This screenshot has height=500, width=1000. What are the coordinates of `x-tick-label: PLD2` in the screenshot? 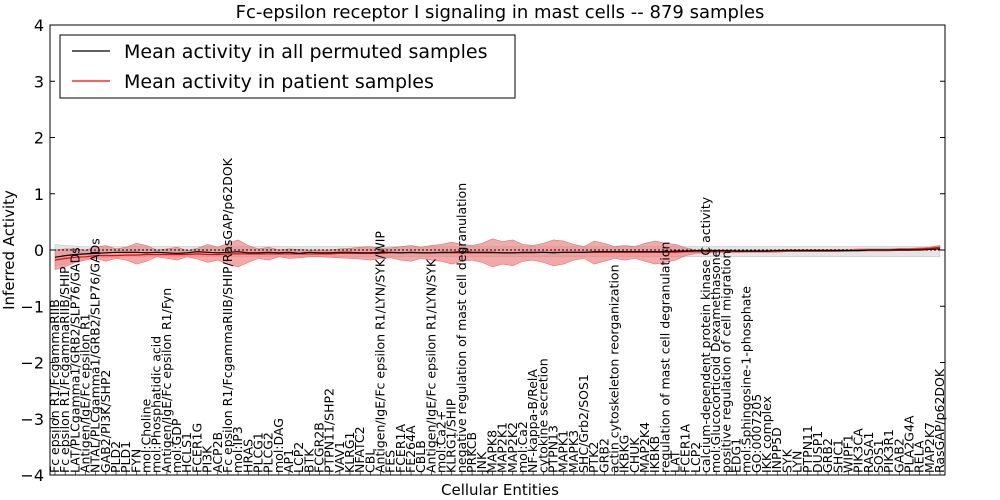 It's located at (115, 457).